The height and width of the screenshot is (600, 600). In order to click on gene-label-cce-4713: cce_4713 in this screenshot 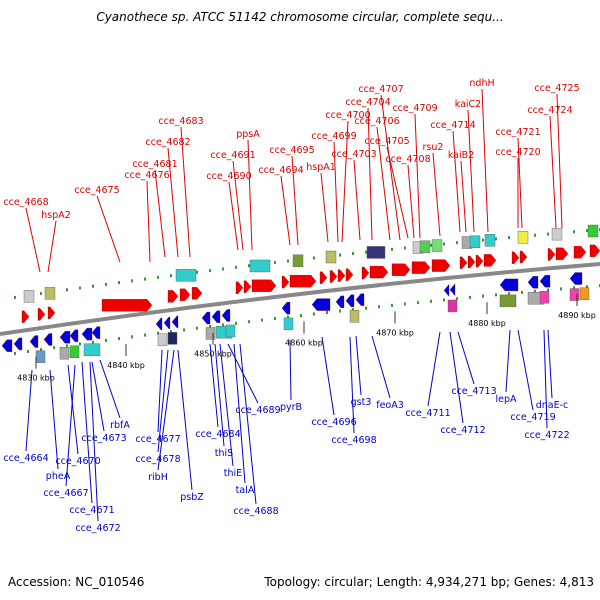, I will do `click(473, 391)`.